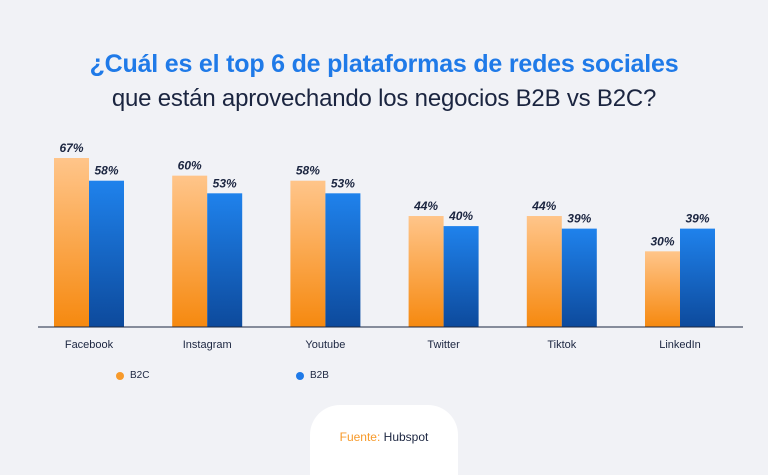  I want to click on category-label-instagram: Instagram, so click(207, 345).